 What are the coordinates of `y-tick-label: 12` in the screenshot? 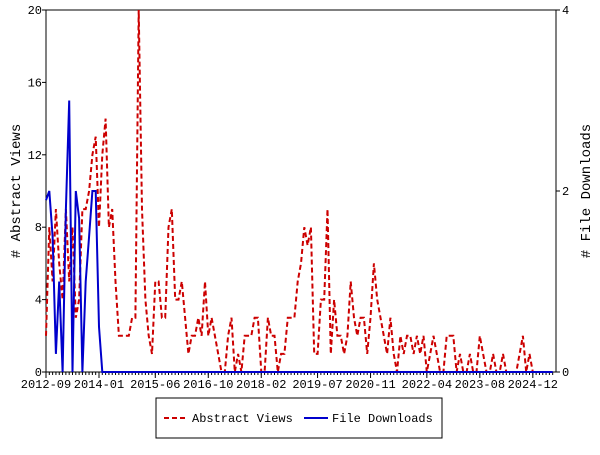 It's located at (35, 156).